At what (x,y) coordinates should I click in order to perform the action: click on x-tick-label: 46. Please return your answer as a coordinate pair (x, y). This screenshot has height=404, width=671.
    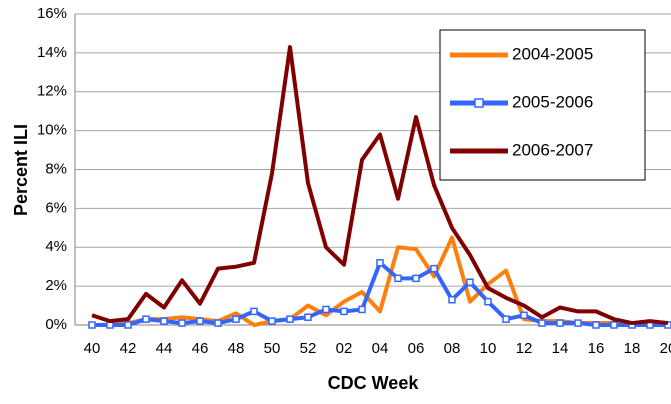
    Looking at the image, I should click on (200, 348).